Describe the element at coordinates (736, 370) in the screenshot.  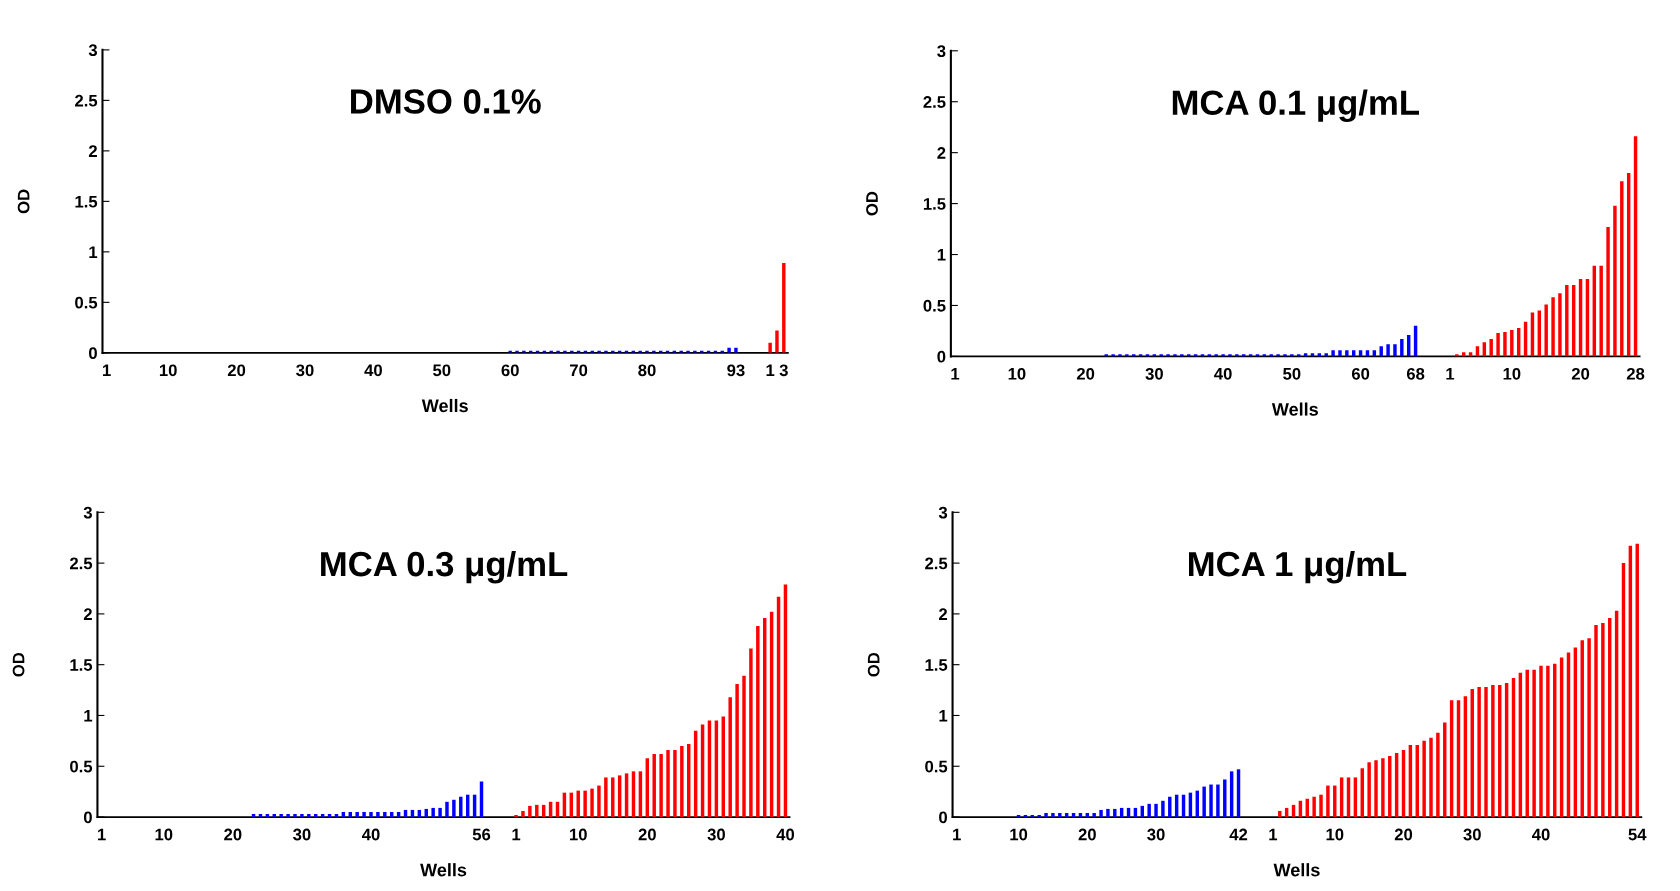
I see `x-tick-label: 93` at that location.